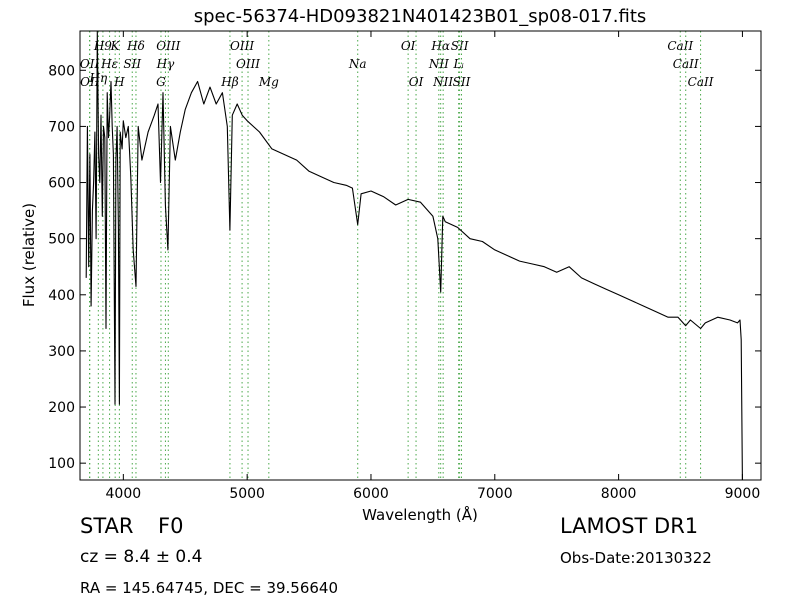 The height and width of the screenshot is (600, 800). Describe the element at coordinates (686, 64) in the screenshot. I see `marker-label-17: CaII` at that location.